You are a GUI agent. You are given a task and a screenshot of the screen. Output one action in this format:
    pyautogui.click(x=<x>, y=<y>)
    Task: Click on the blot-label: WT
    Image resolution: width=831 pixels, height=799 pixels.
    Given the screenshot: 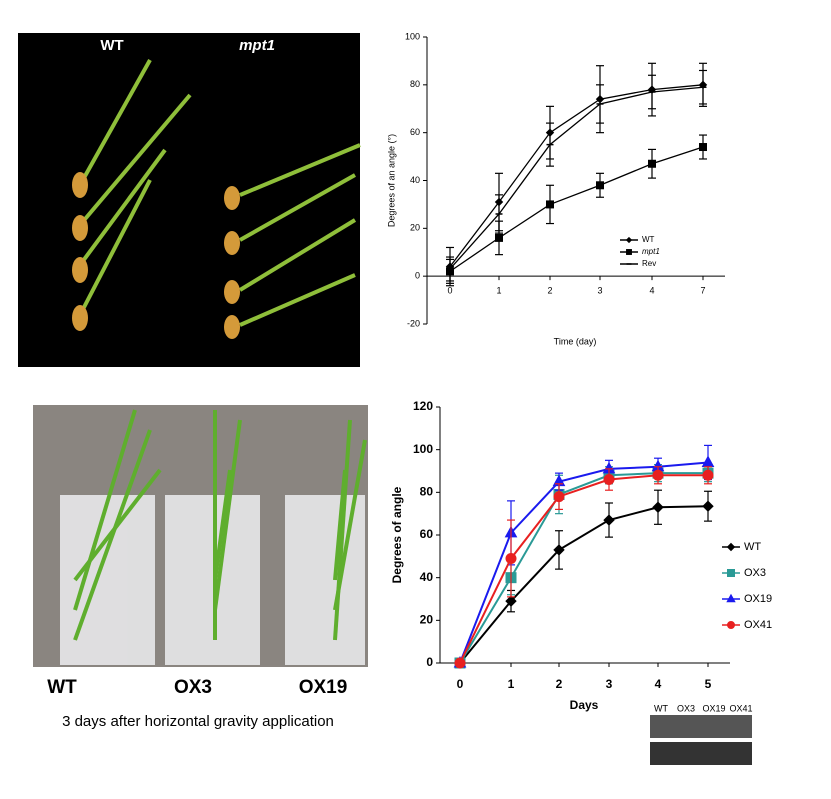 What is the action you would take?
    pyautogui.click(x=661, y=708)
    